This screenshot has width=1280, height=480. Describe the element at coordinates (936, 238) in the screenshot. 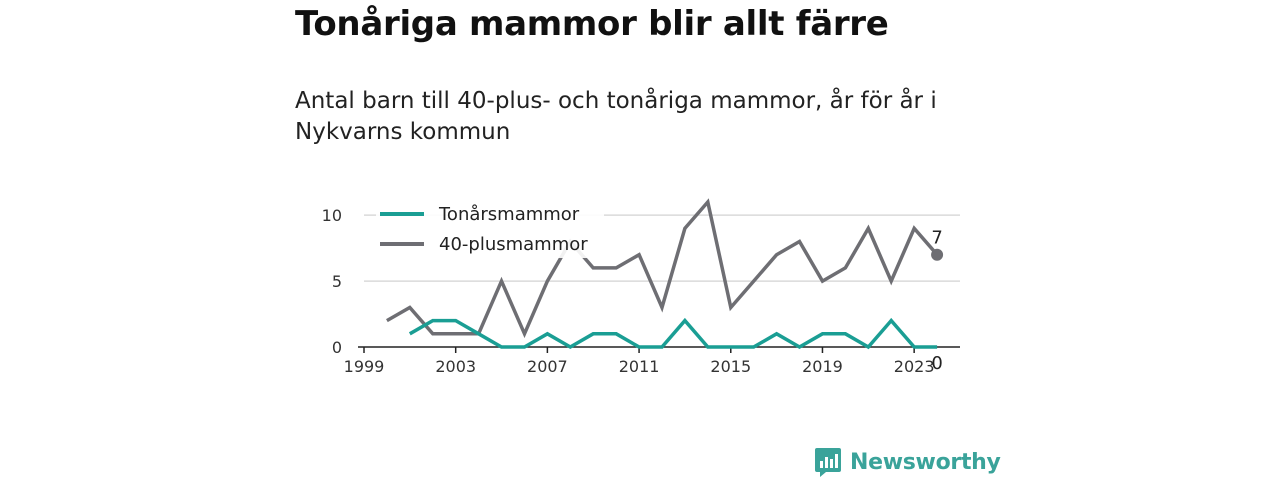

I see `forty-plus-end-label: 7` at that location.